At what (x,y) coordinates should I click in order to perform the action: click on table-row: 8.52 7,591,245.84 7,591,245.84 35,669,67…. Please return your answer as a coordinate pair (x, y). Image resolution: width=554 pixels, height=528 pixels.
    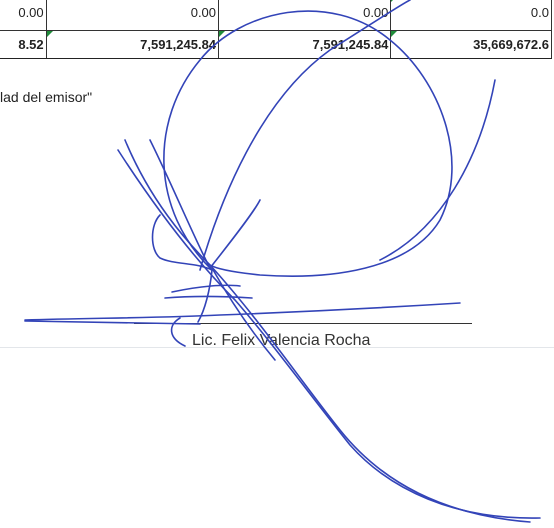
    Looking at the image, I should click on (276, 44).